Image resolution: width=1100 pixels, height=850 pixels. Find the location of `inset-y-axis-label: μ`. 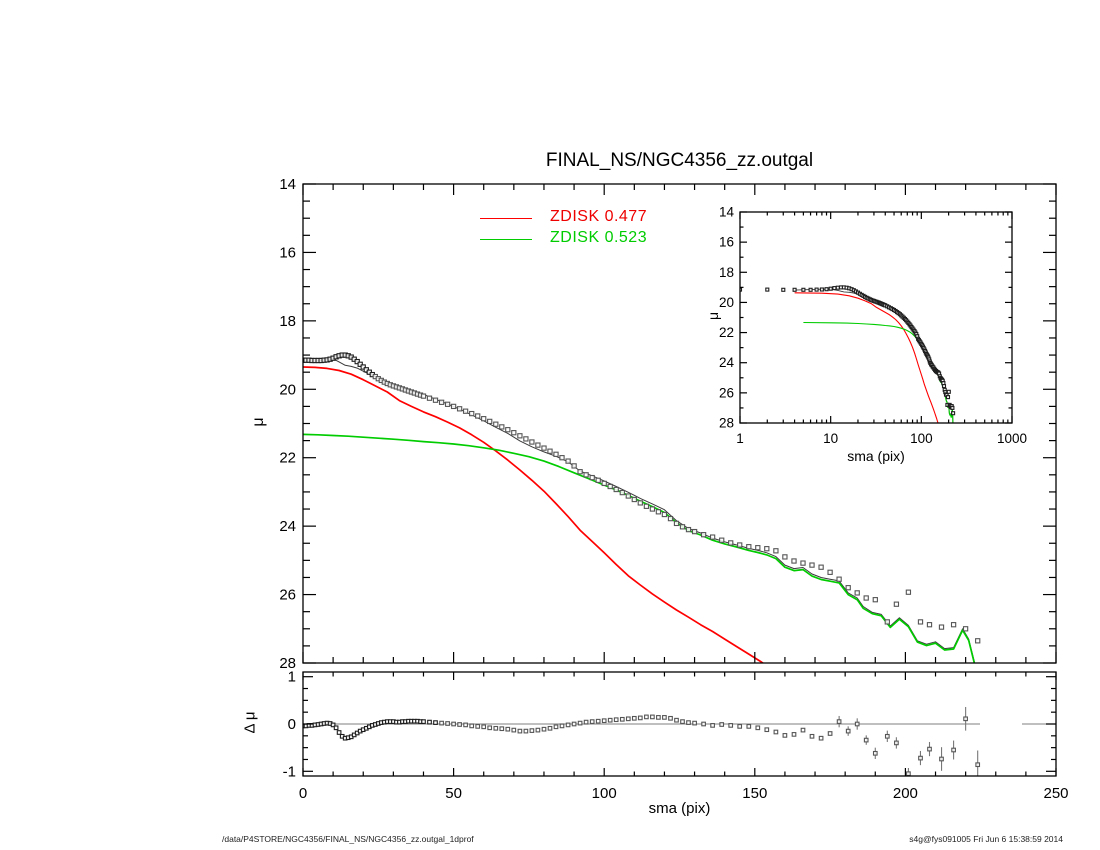

inset-y-axis-label: μ is located at coordinates (713, 316).